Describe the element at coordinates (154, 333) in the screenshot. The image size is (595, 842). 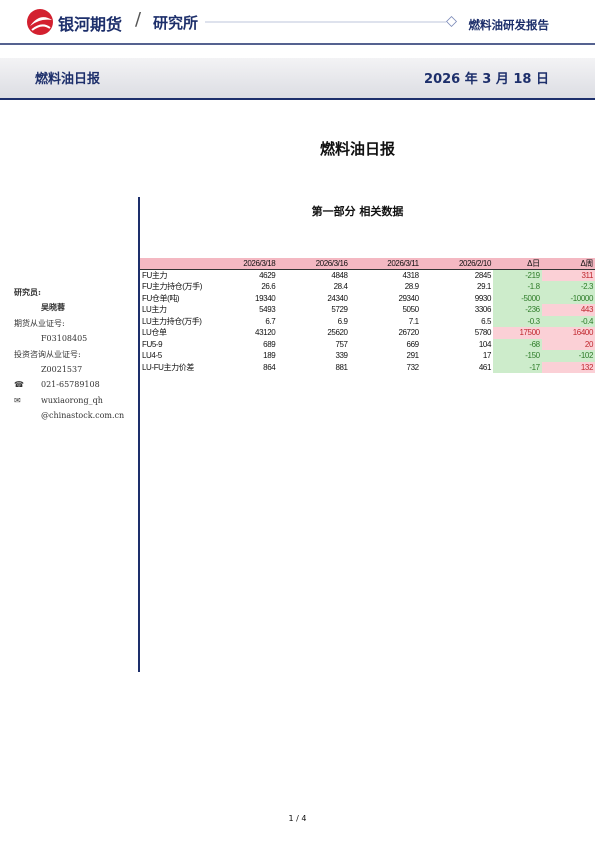
I see `row-label: LU仓单` at that location.